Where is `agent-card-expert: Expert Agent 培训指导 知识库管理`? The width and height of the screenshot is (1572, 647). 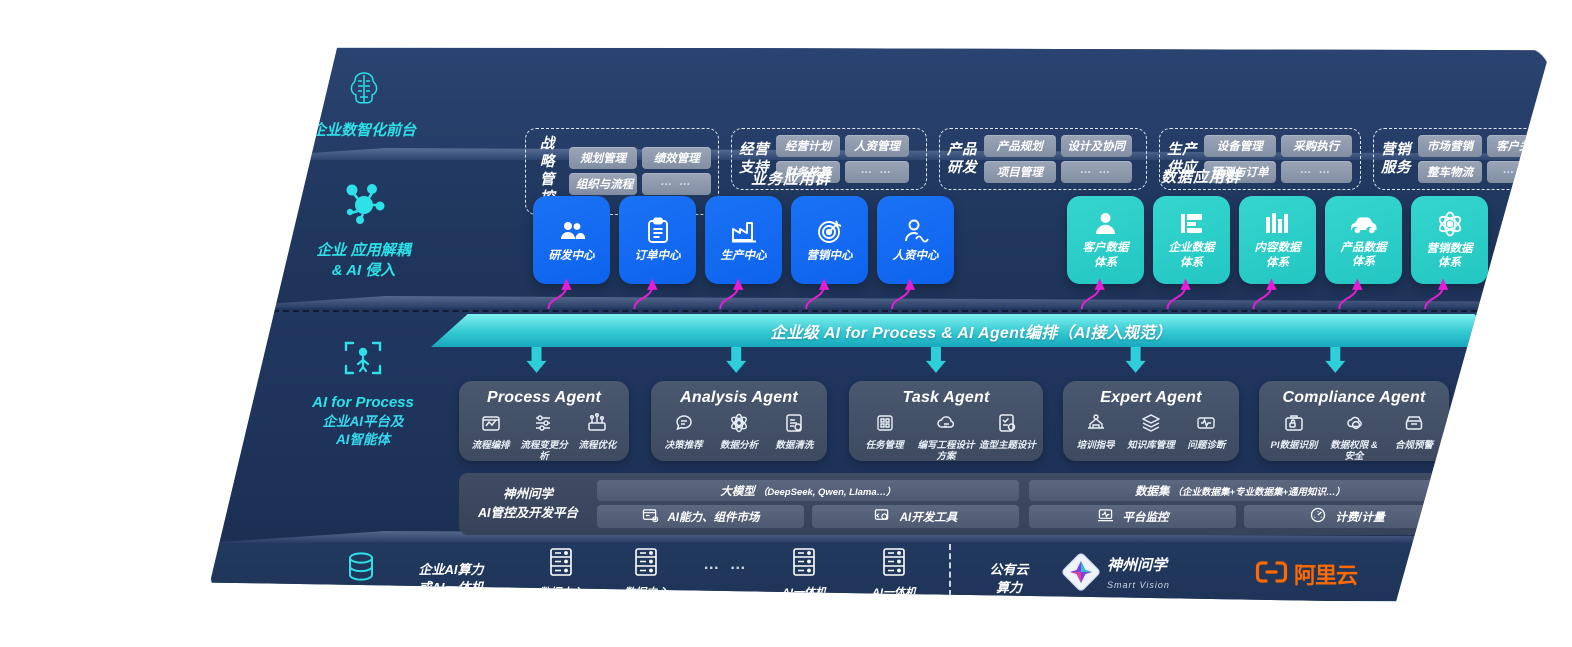
agent-card-expert: Expert Agent 培训指导 知识库管理 is located at coordinates (1151, 421).